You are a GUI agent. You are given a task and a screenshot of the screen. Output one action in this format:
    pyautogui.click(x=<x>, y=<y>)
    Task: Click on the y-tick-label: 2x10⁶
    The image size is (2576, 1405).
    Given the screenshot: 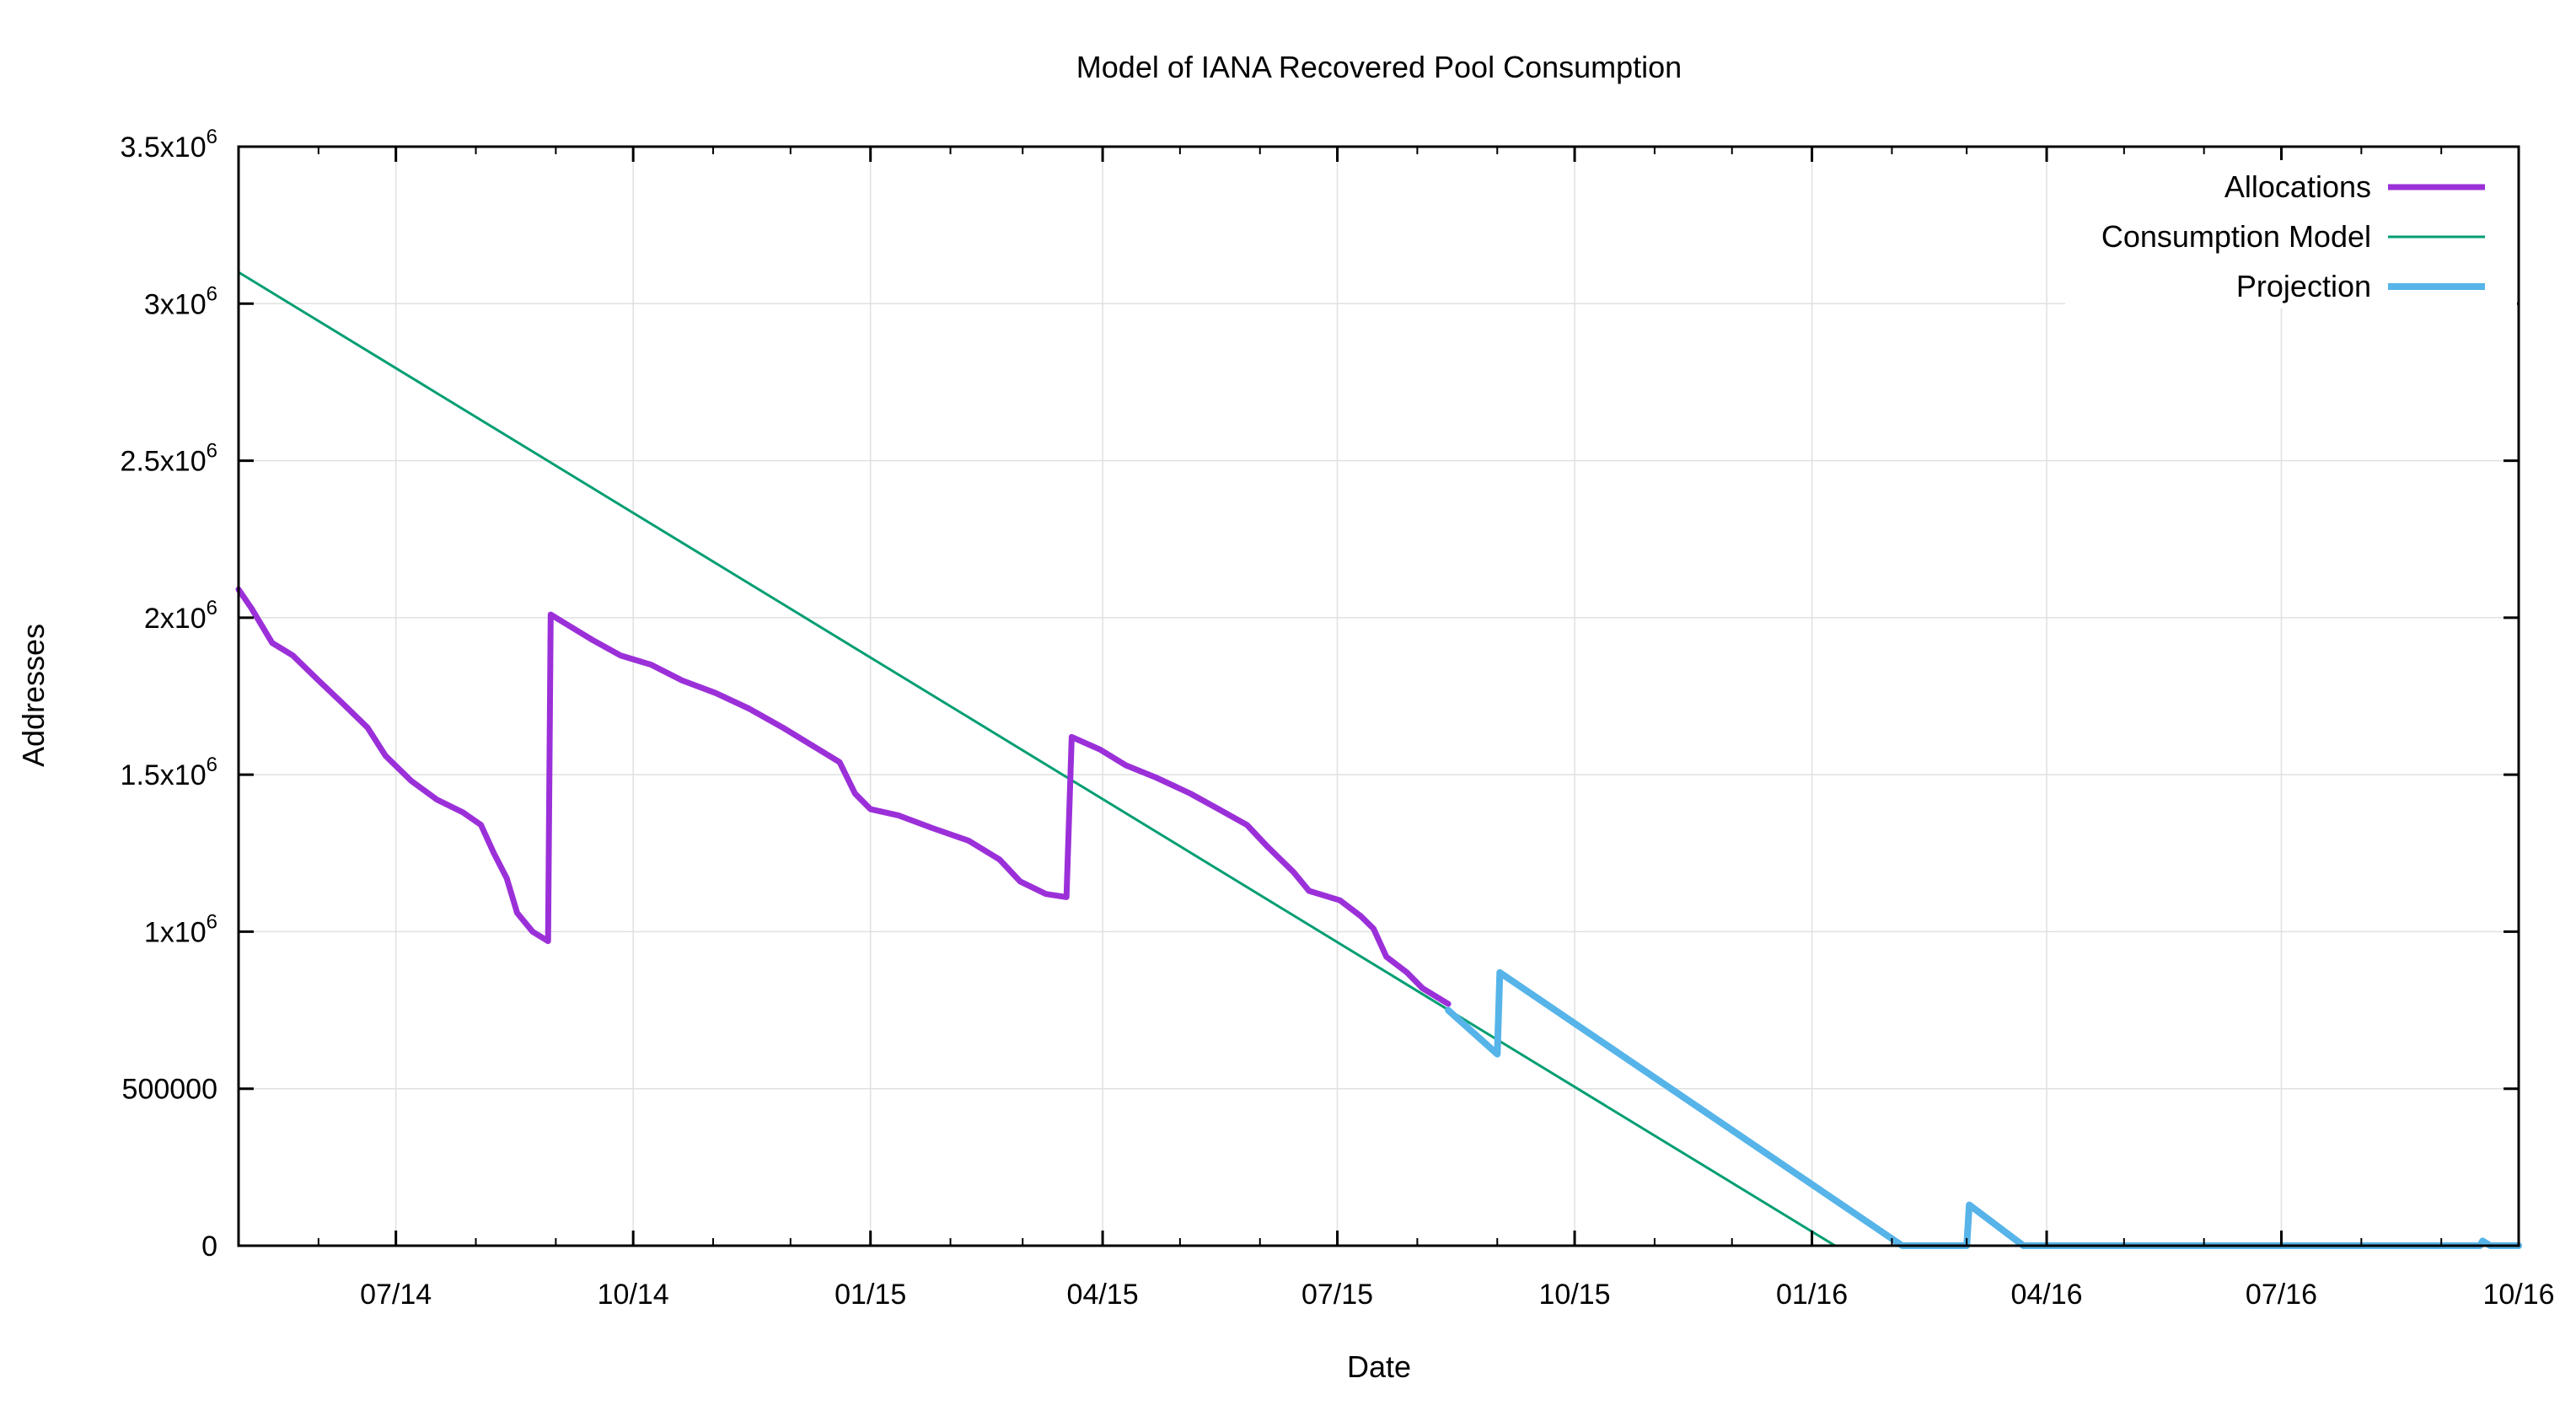 What is the action you would take?
    pyautogui.click(x=180, y=616)
    